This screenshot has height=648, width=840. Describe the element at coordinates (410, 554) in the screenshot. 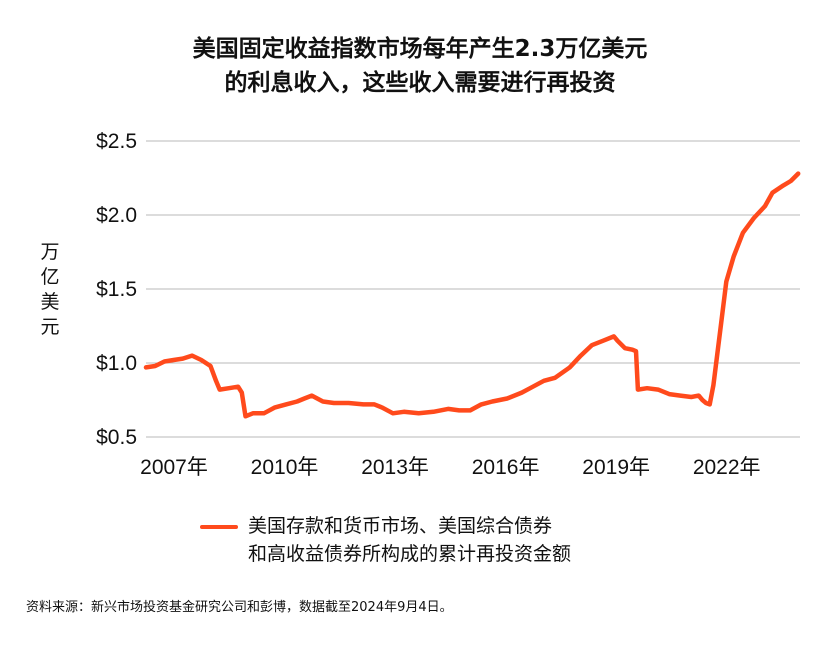

I see `legend-label-line-2: 和高收益债券所构成的累计再投资金额` at that location.